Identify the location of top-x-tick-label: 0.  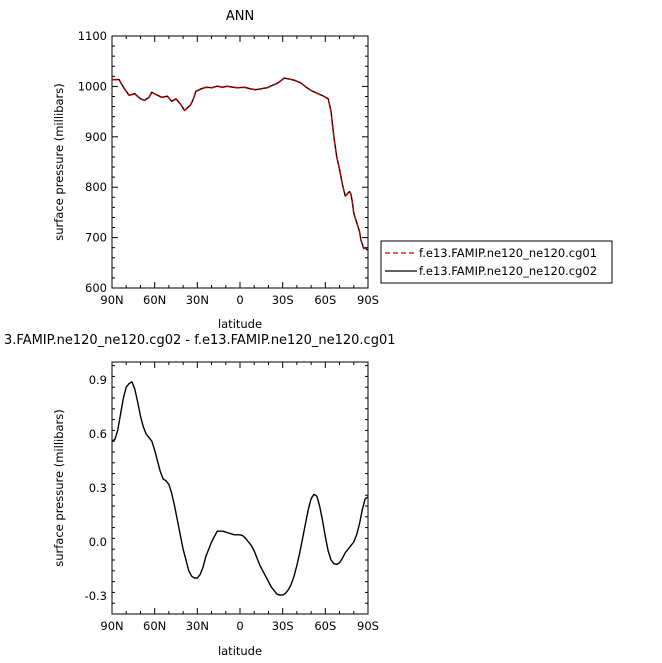
(239, 300).